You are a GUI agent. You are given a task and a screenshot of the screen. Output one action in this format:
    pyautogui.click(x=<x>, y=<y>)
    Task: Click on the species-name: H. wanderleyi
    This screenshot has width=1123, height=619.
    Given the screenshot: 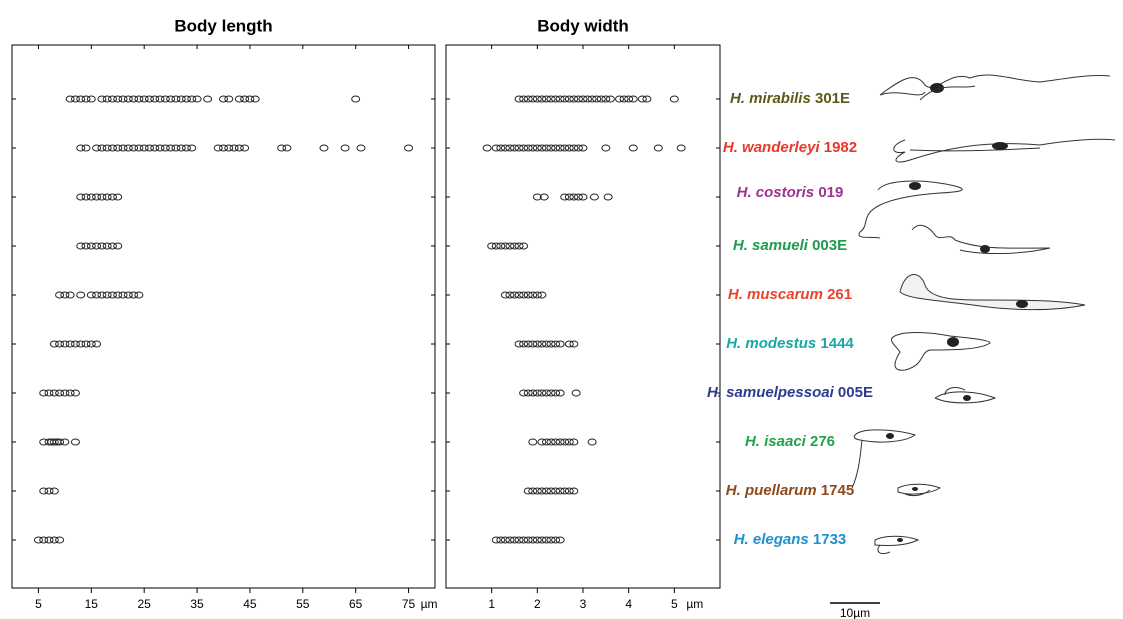 What is the action you would take?
    pyautogui.click(x=772, y=147)
    